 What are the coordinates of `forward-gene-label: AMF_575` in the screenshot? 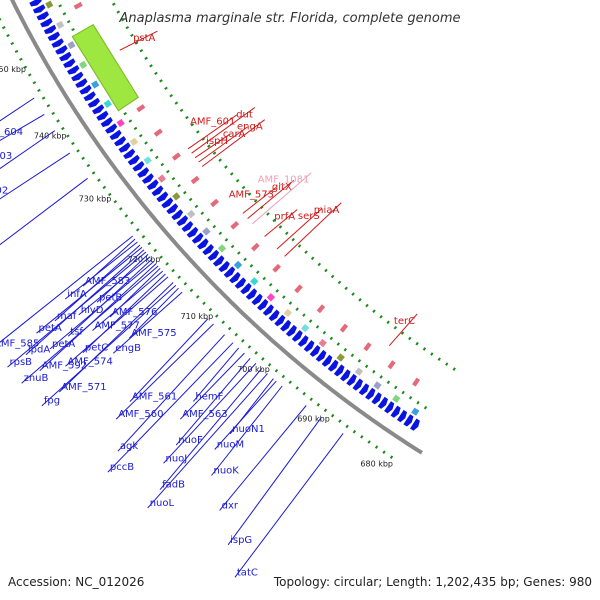 It's located at (153, 333).